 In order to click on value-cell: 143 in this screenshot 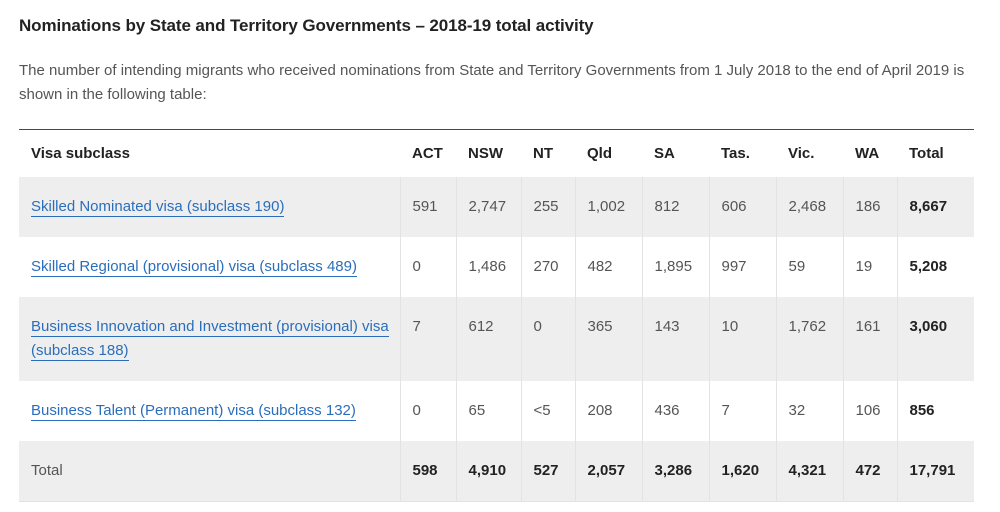, I will do `click(675, 339)`.